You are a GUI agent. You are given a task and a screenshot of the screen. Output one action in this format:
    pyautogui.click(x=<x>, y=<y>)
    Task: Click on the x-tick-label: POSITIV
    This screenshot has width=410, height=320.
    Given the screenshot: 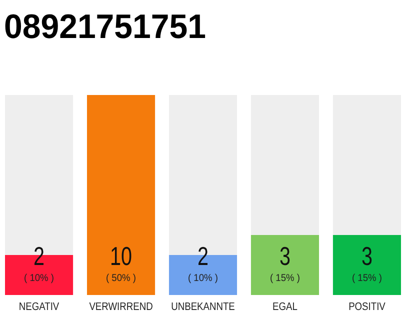 What is the action you would take?
    pyautogui.click(x=367, y=307)
    